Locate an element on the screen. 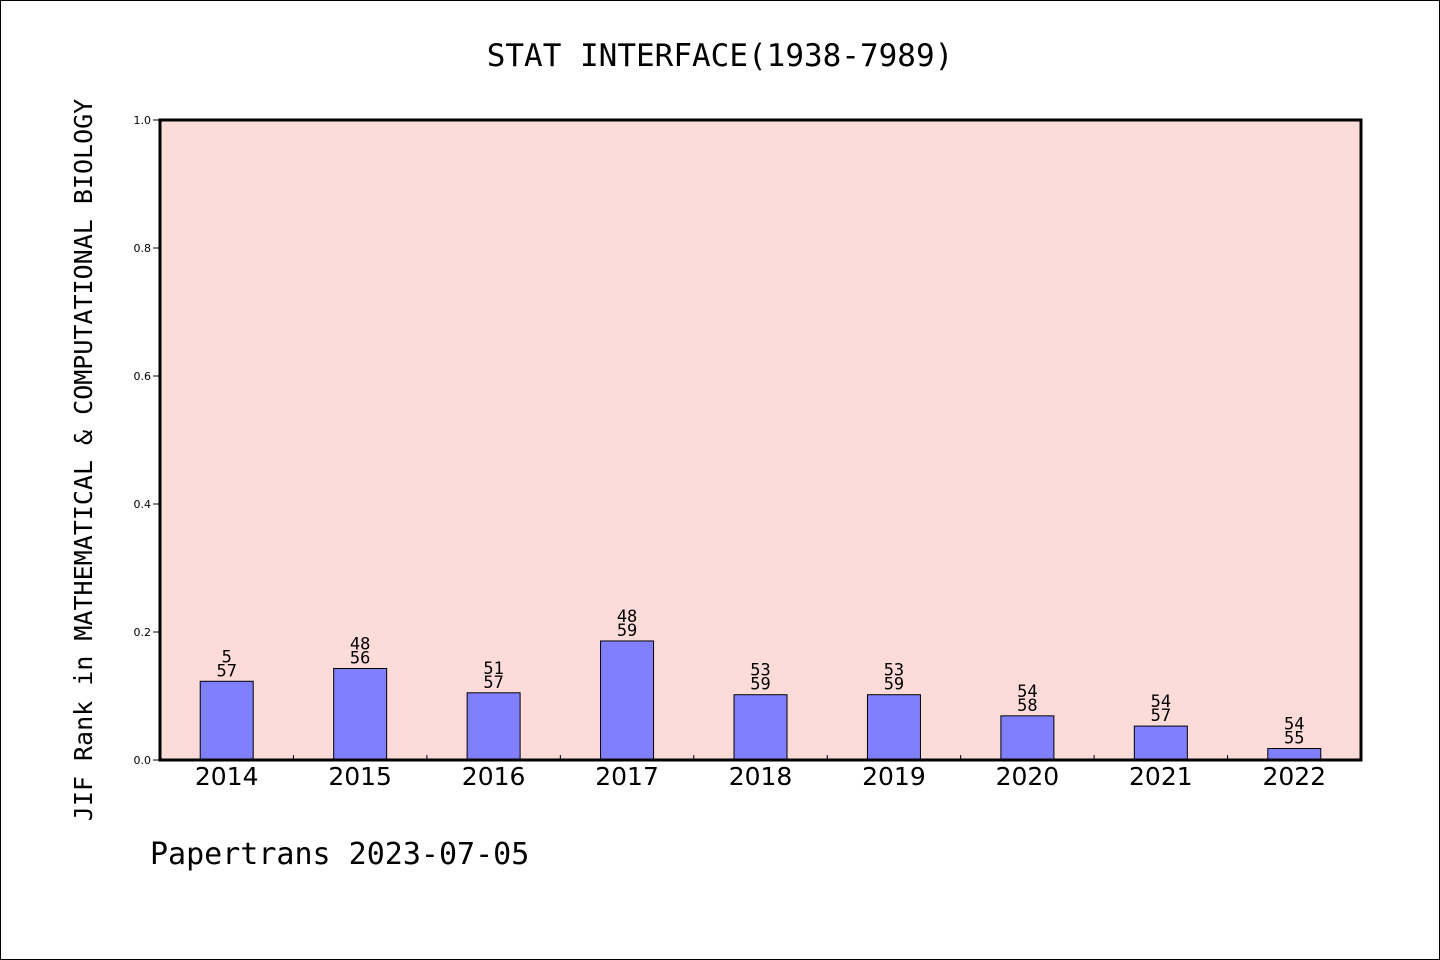 The width and height of the screenshot is (1440, 960). y-tick-label: 0.0 is located at coordinates (143, 760).